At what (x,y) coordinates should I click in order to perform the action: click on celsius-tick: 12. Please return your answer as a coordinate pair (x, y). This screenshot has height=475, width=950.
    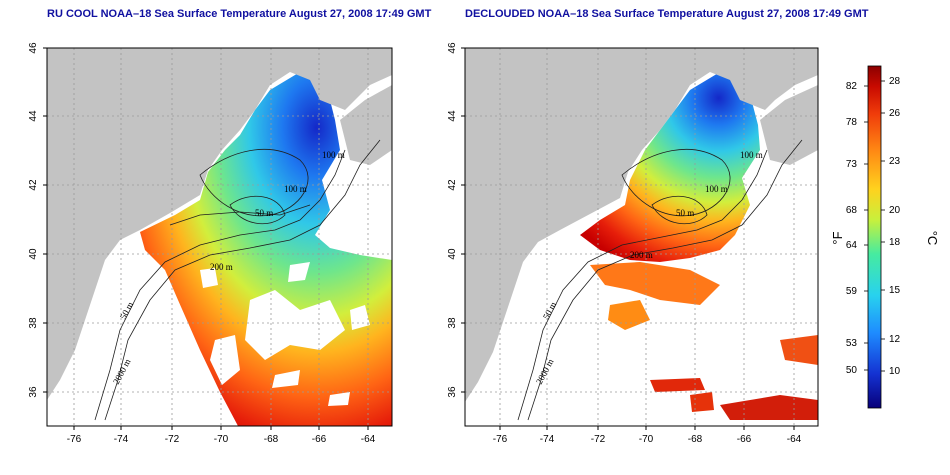
    Looking at the image, I should click on (895, 339).